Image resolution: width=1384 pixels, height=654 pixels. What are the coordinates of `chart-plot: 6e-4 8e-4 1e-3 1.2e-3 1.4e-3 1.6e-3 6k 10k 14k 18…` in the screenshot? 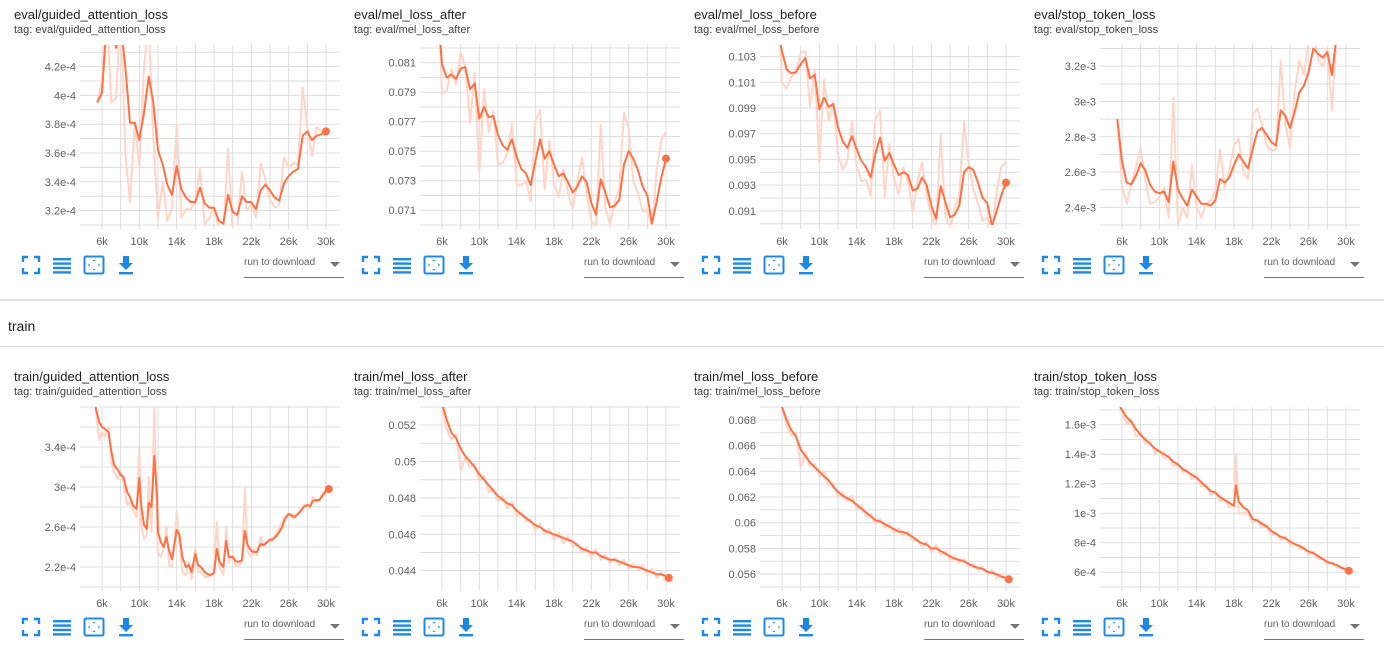 It's located at (1190, 492).